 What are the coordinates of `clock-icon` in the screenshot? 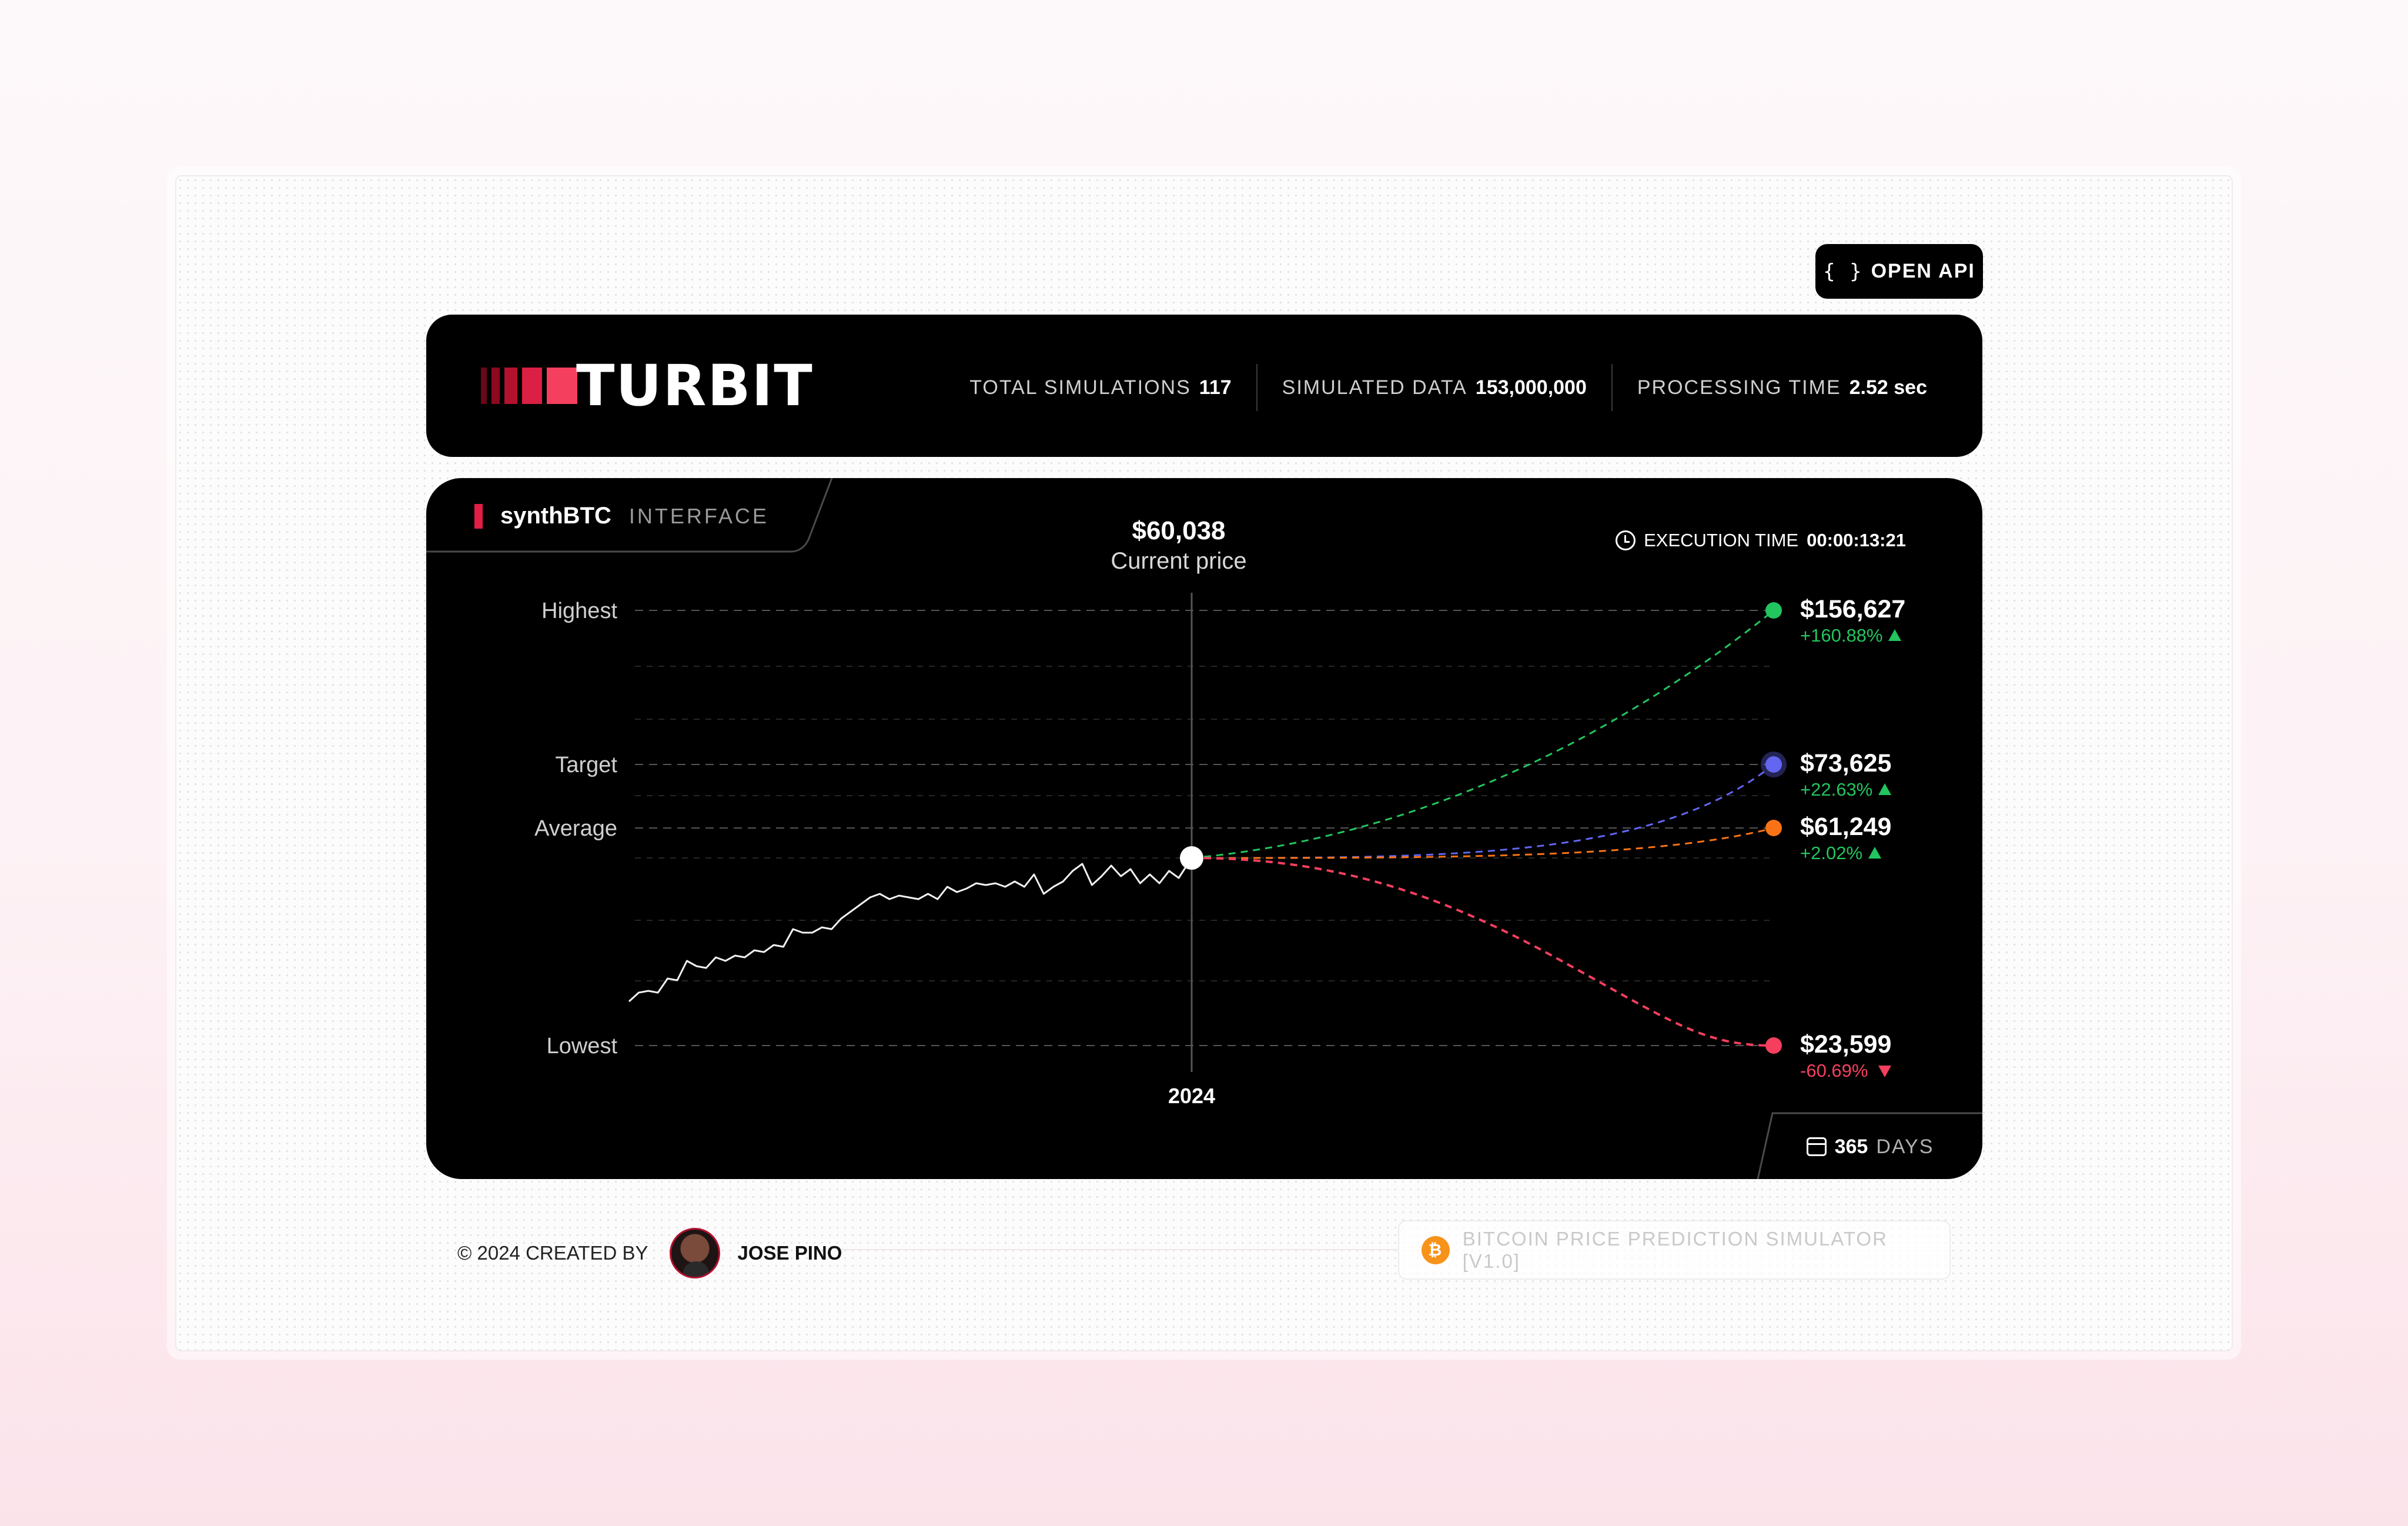 It's located at (1626, 540).